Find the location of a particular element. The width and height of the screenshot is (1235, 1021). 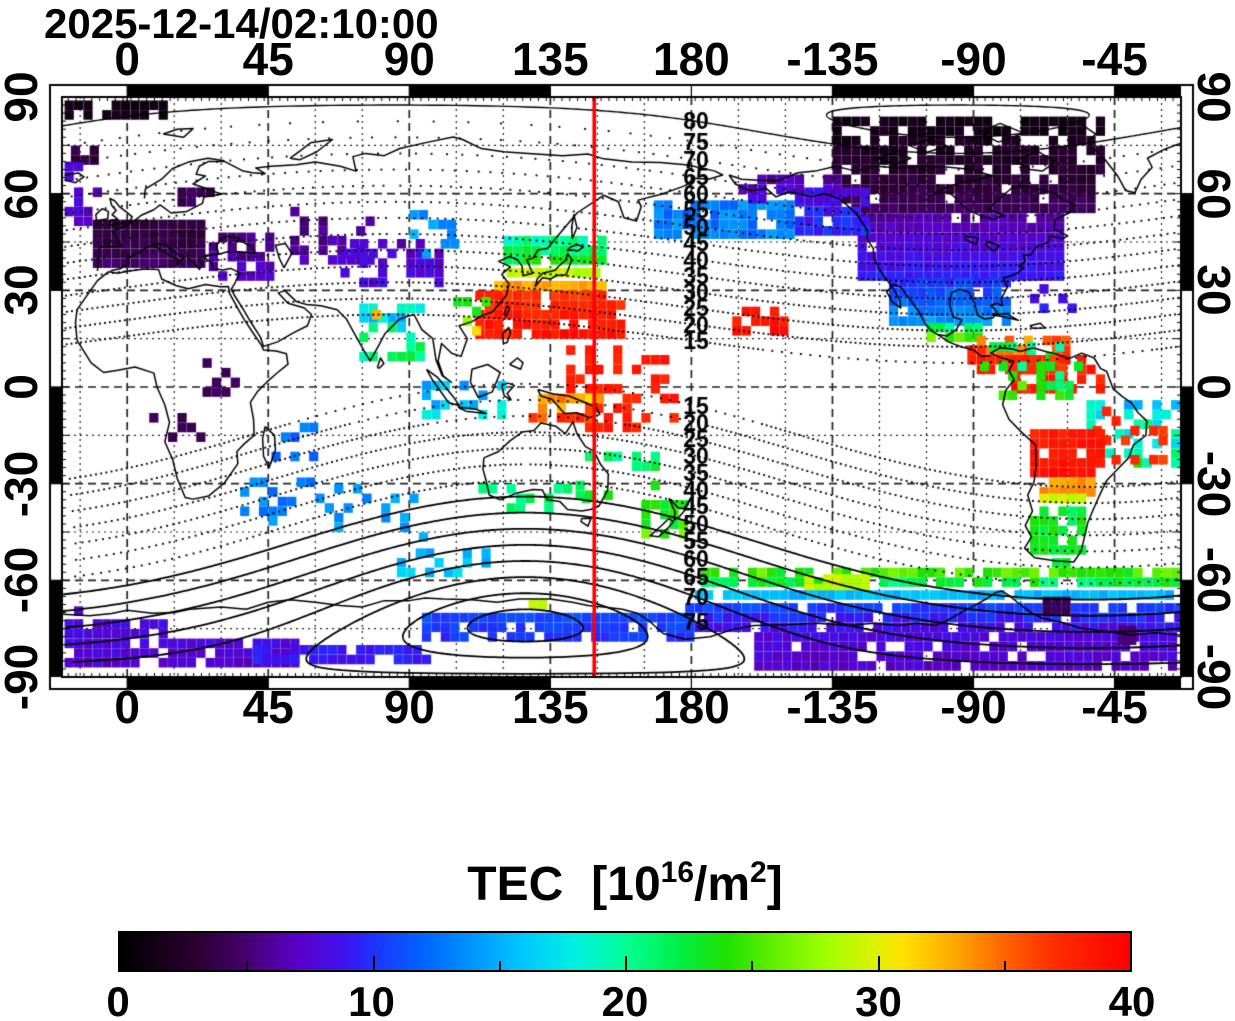

lon-tick-label-bottom-2: 90 is located at coordinates (409, 707).